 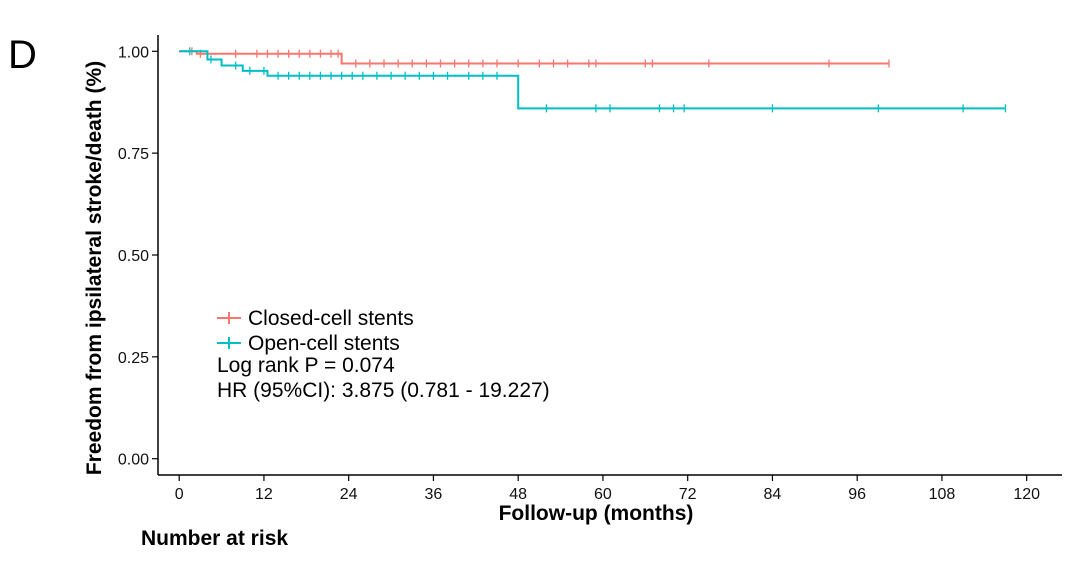 I want to click on y-tick-label: 0.00, so click(x=133, y=460).